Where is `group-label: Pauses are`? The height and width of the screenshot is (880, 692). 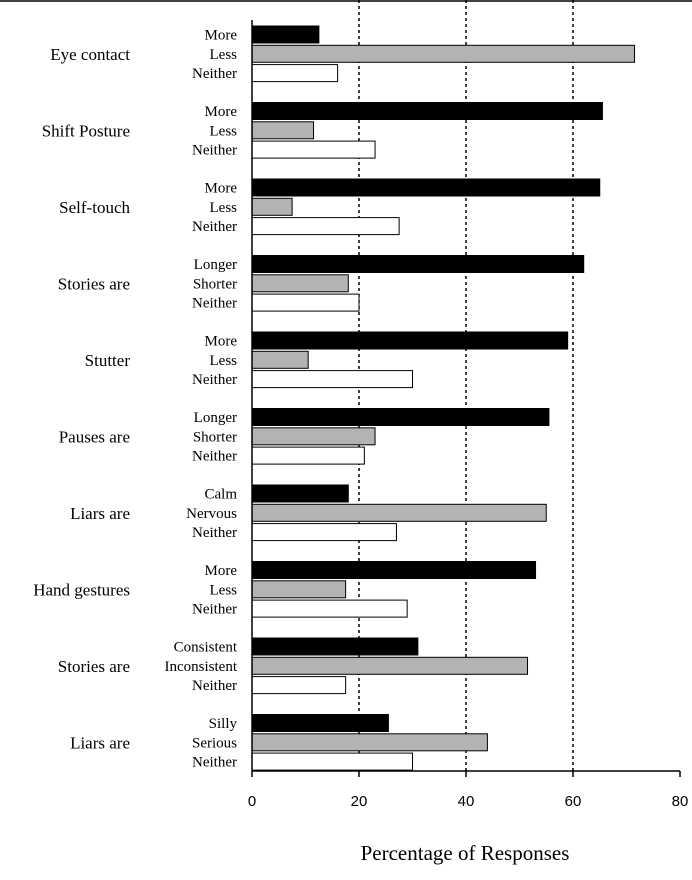 group-label: Pauses are is located at coordinates (94, 436).